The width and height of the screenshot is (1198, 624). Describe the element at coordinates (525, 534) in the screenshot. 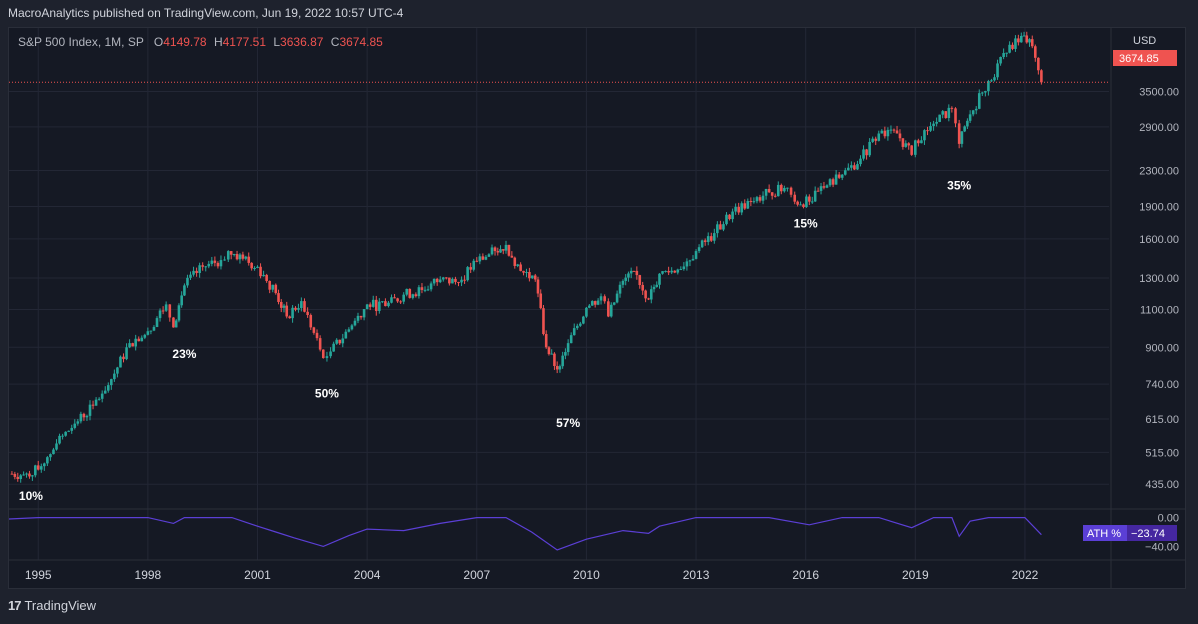

I see `ath-line` at that location.